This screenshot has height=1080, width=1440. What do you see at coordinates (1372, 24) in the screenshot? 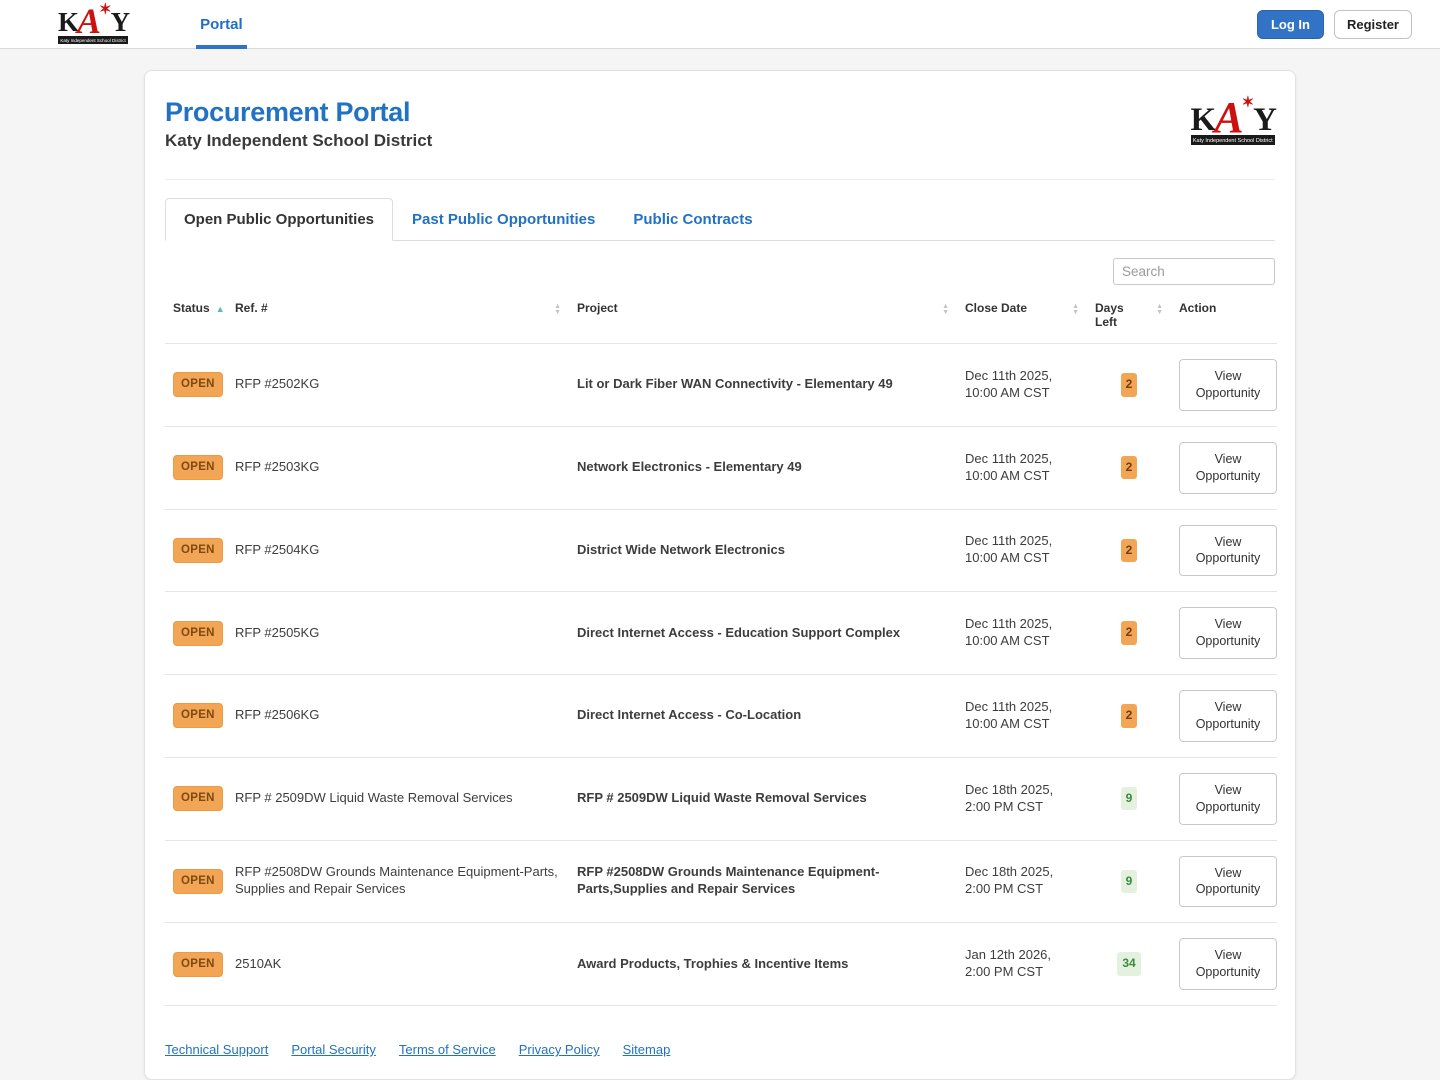
I see `register-button: Register` at bounding box center [1372, 24].